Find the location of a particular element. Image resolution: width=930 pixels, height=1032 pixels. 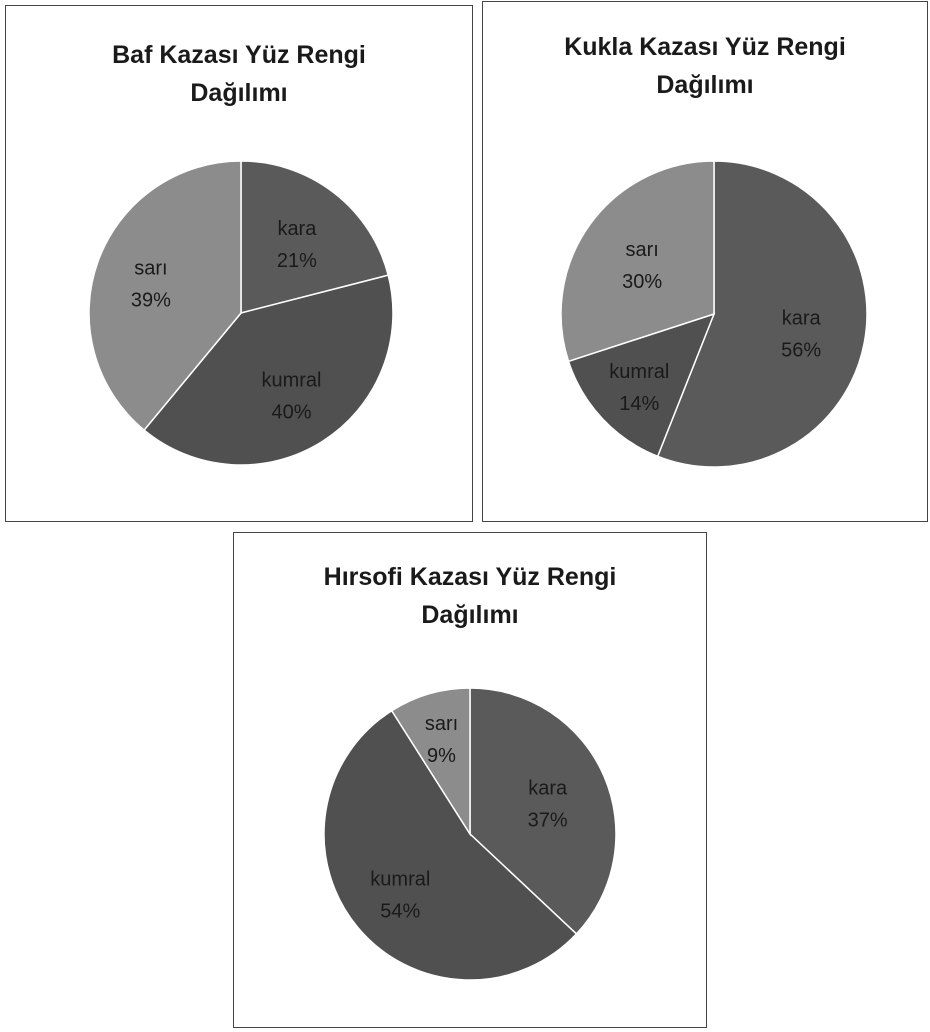

pie-plot: kara 37% kumral 54% sarı 9% is located at coordinates (470, 834).